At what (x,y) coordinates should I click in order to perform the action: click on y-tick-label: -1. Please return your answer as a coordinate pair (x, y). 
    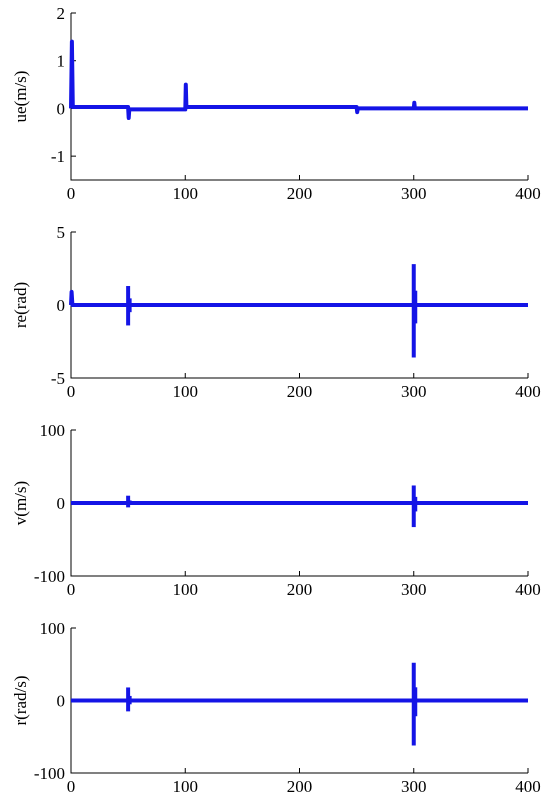
    Looking at the image, I should click on (58, 156).